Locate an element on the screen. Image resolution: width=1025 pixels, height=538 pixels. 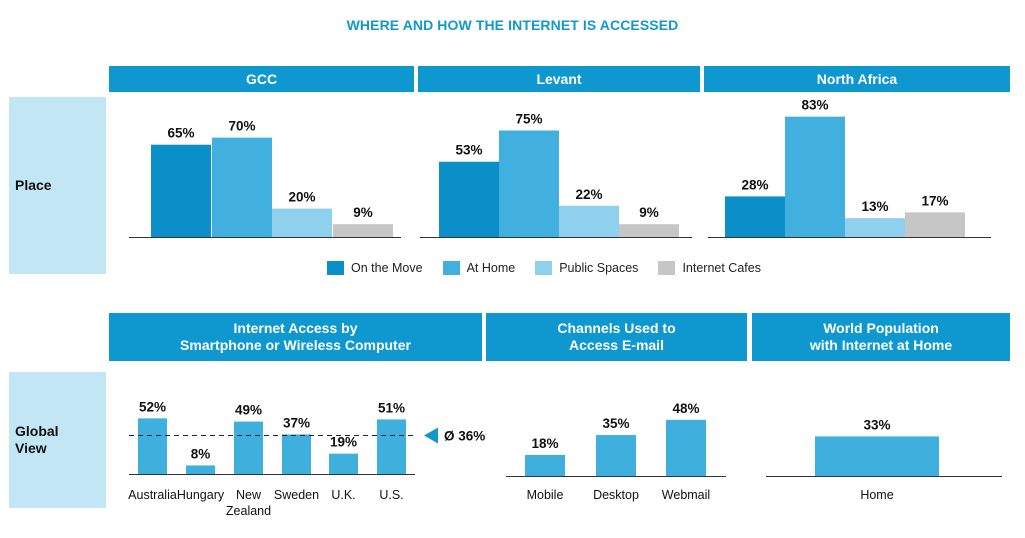
channels-used-to-access--bar-mobile is located at coordinates (545, 465).